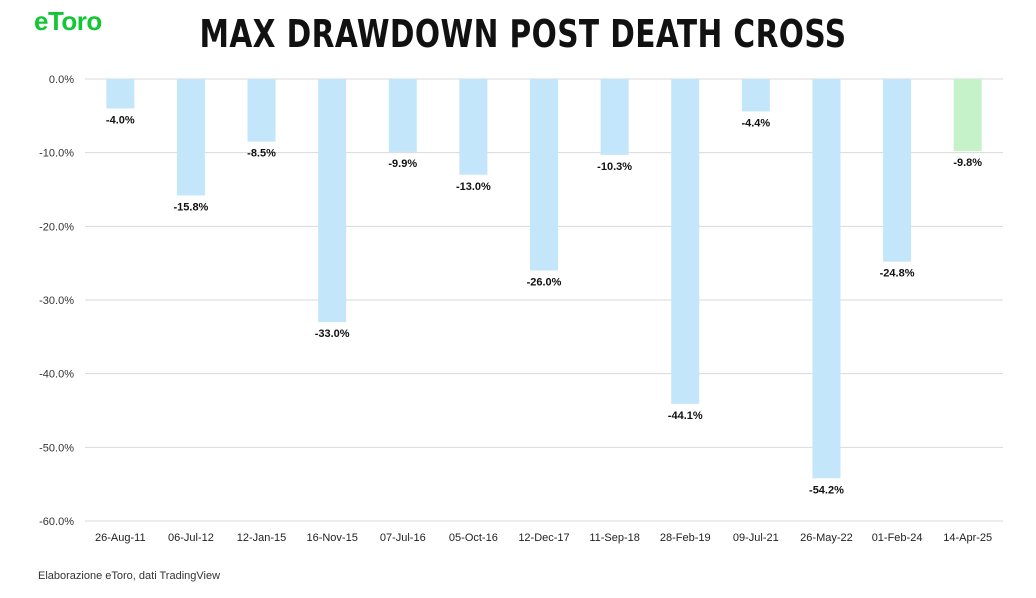 This screenshot has width=1036, height=598. What do you see at coordinates (473, 187) in the screenshot?
I see `data-label: -13.0%` at bounding box center [473, 187].